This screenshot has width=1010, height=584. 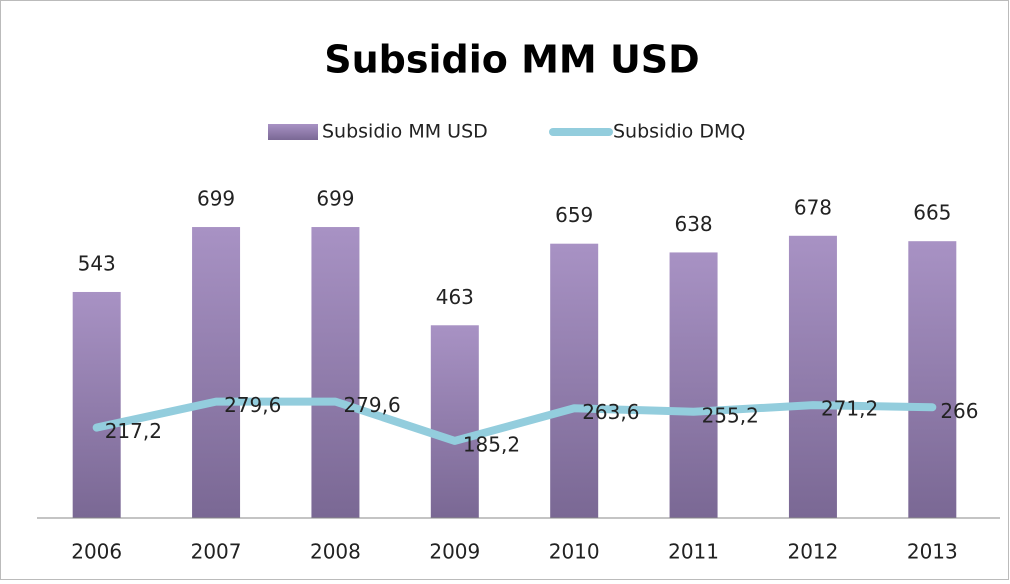 What do you see at coordinates (849, 409) in the screenshot?
I see `data-label: 271,2` at bounding box center [849, 409].